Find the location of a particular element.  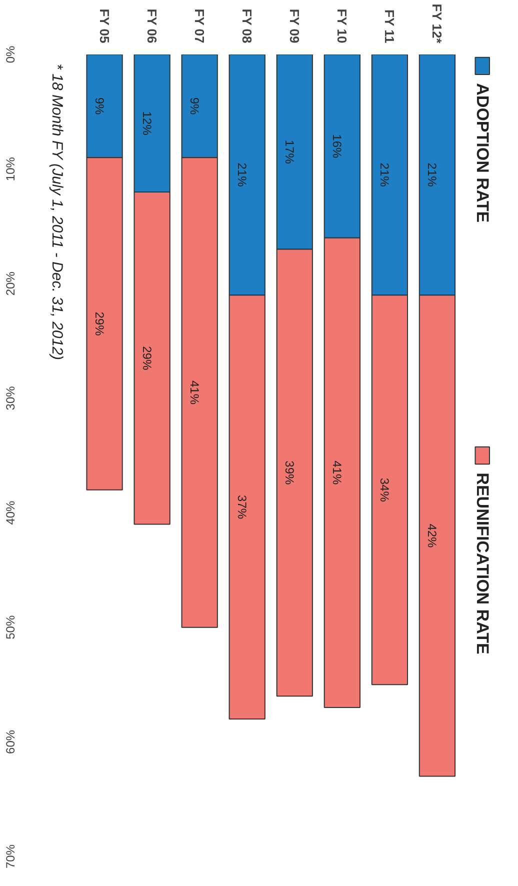

data-label: 39% is located at coordinates (289, 473).